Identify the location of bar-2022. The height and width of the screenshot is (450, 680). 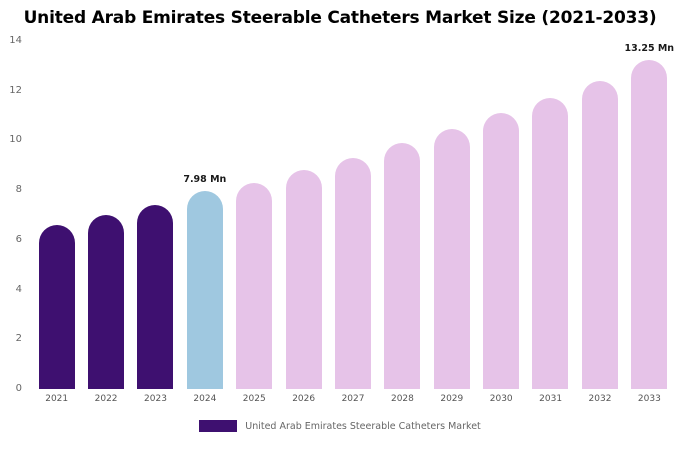
(106, 302).